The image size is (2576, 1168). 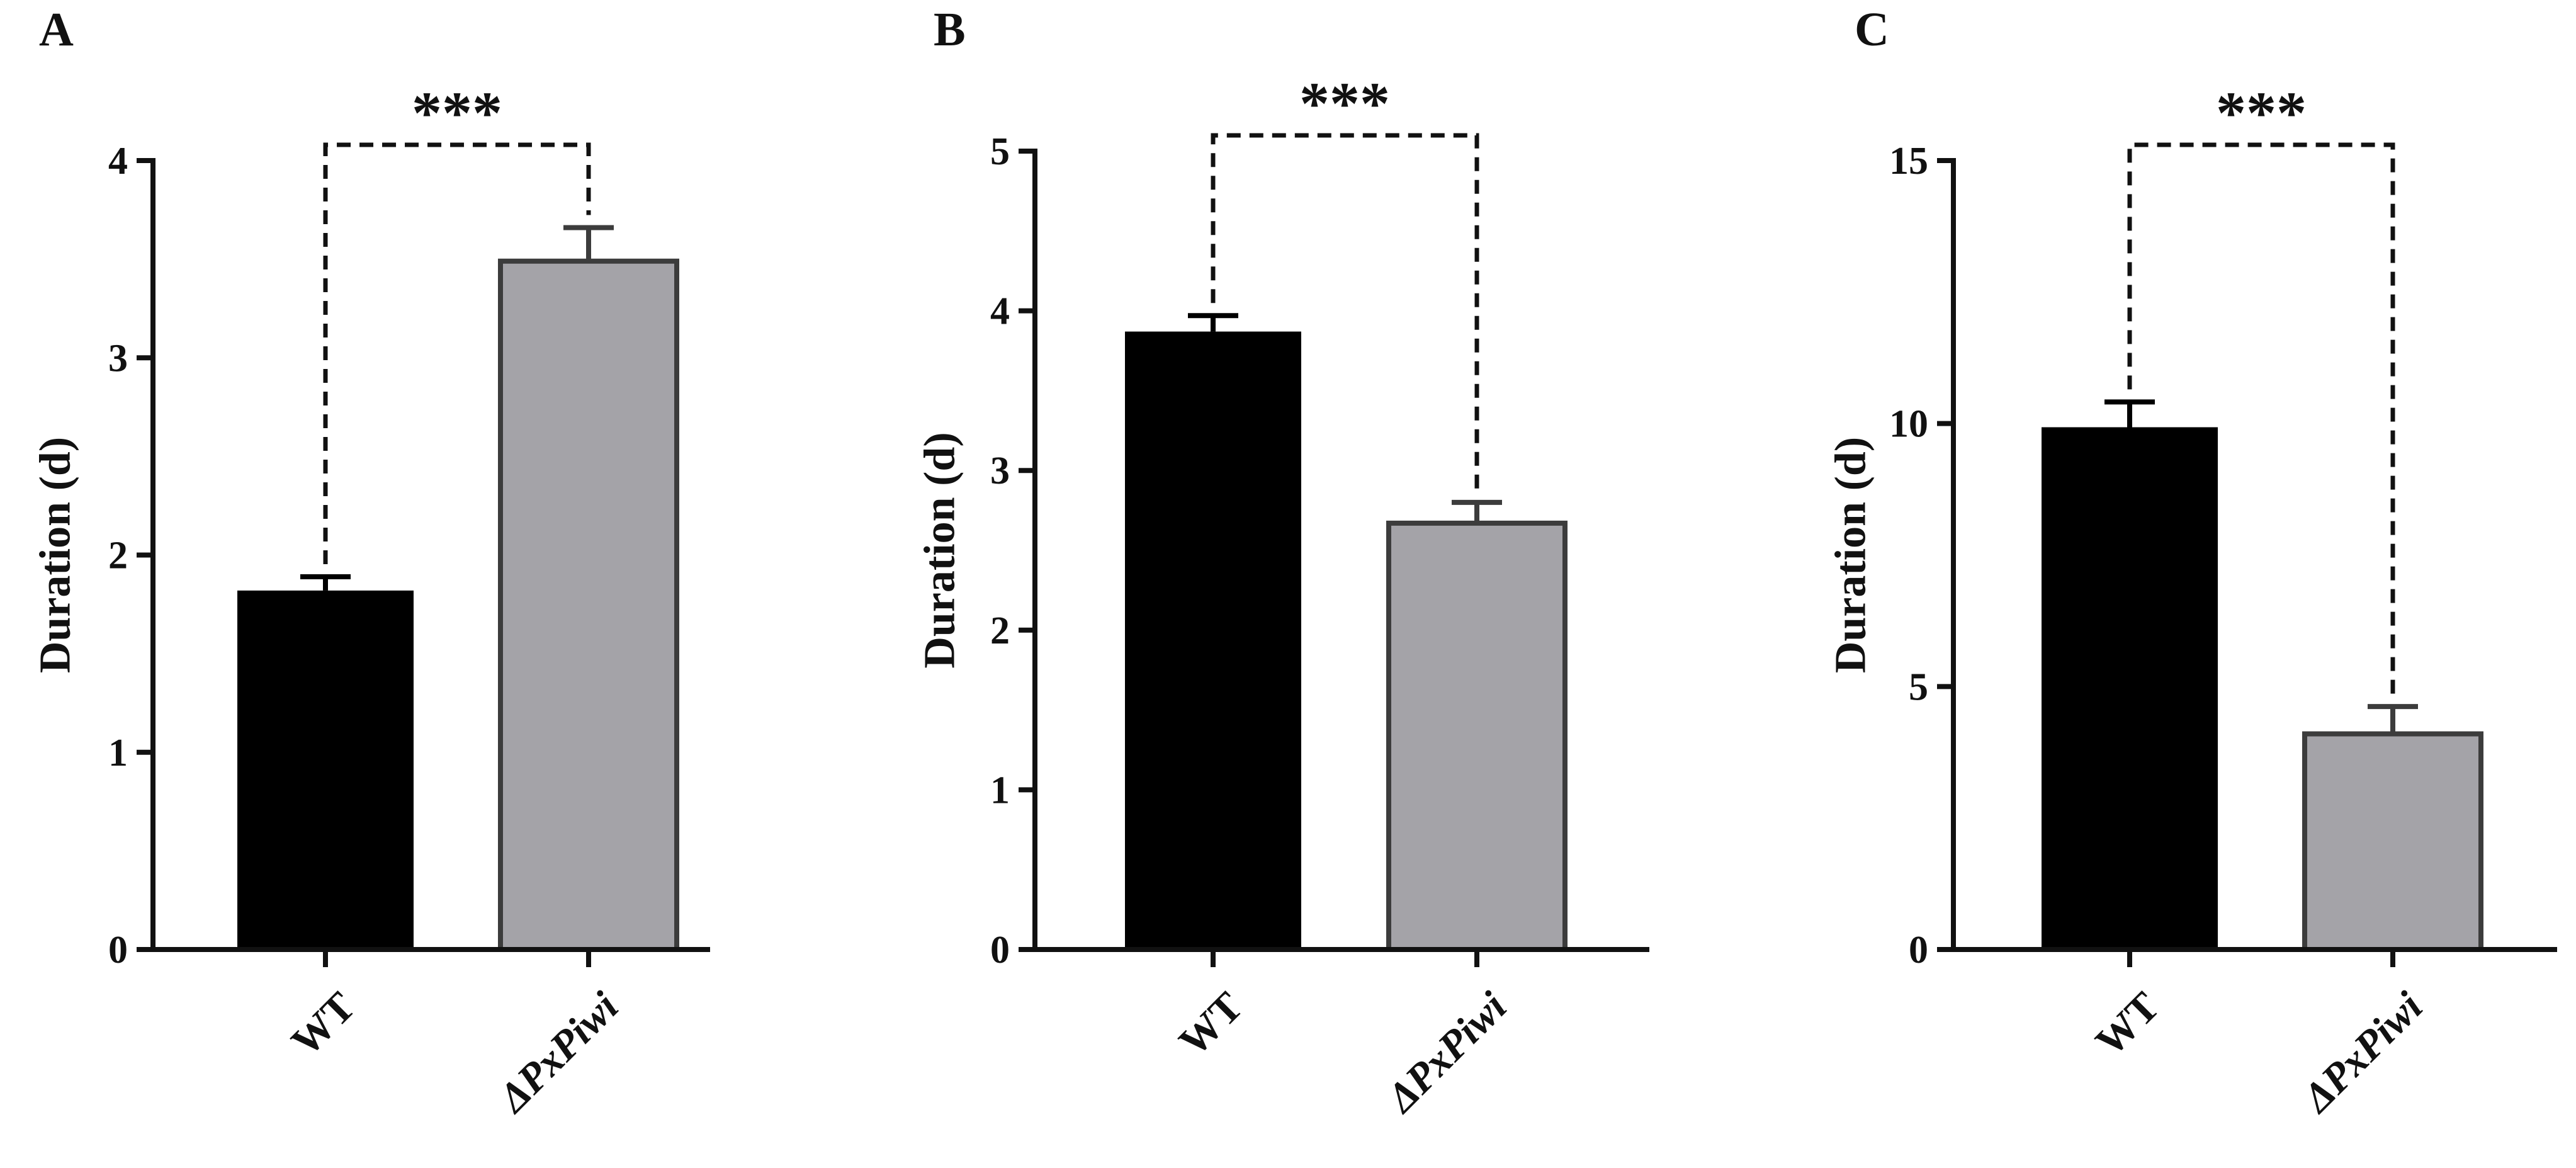 What do you see at coordinates (1908, 162) in the screenshot?
I see `y-tick-label: 15` at bounding box center [1908, 162].